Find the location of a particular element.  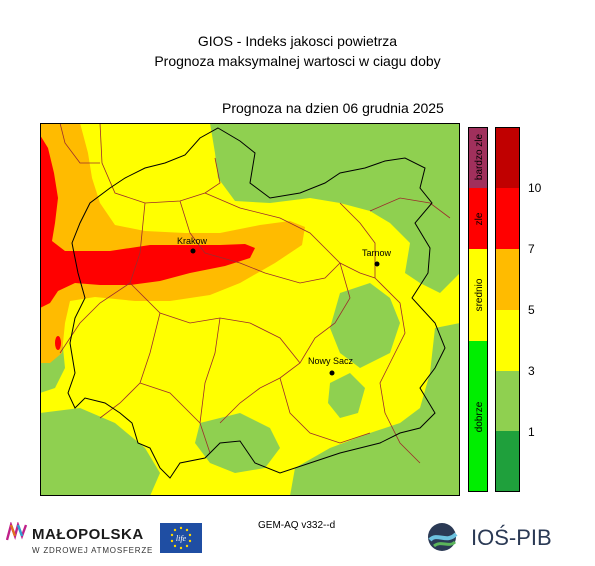

category-legend: bardzo zle zle srednio dobrze is located at coordinates (478, 309).